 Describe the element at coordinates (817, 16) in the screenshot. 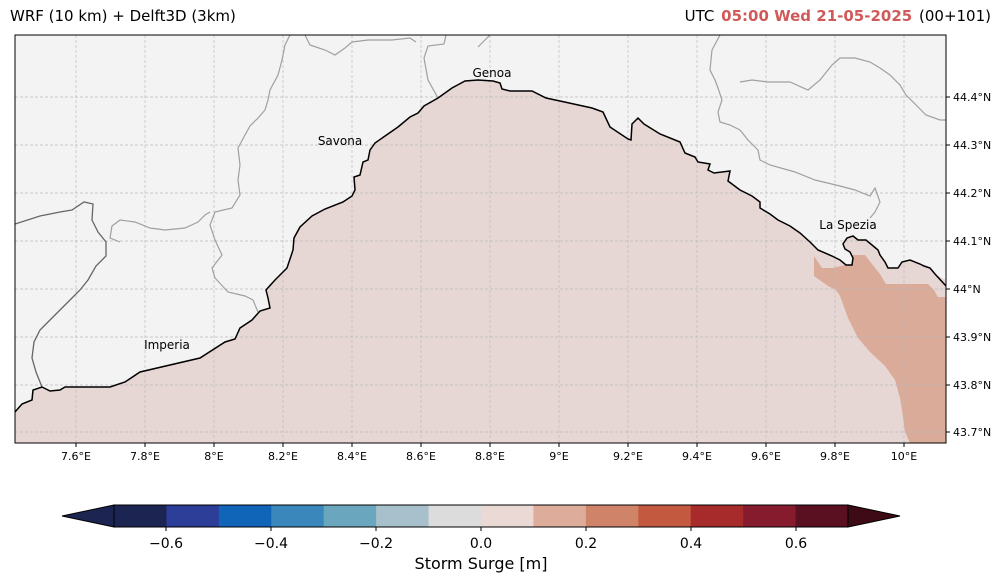

I see `valid-time: 05:00 Wed 21-05-2025` at that location.